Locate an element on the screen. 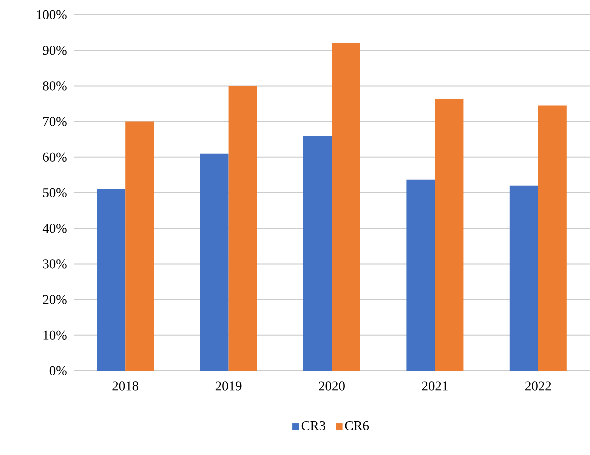 Image resolution: width=590 pixels, height=455 pixels. y-tick-label: 80% is located at coordinates (55, 86).